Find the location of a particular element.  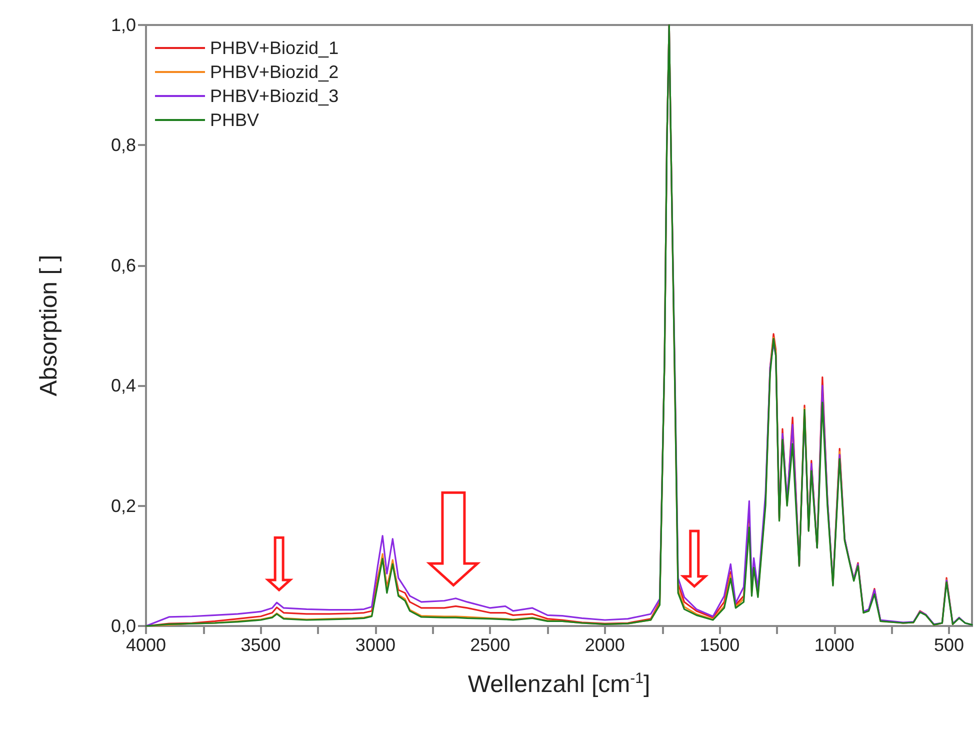

y-tick-label: 0,2 is located at coordinates (123, 506).